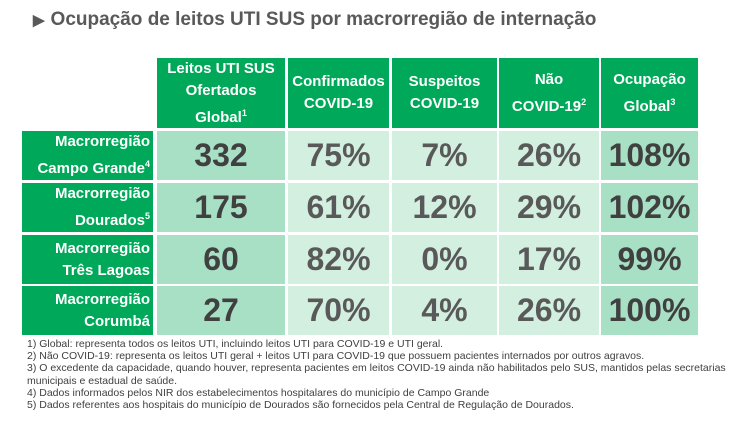  What do you see at coordinates (444, 155) in the screenshot?
I see `value-cell: 7%` at bounding box center [444, 155].